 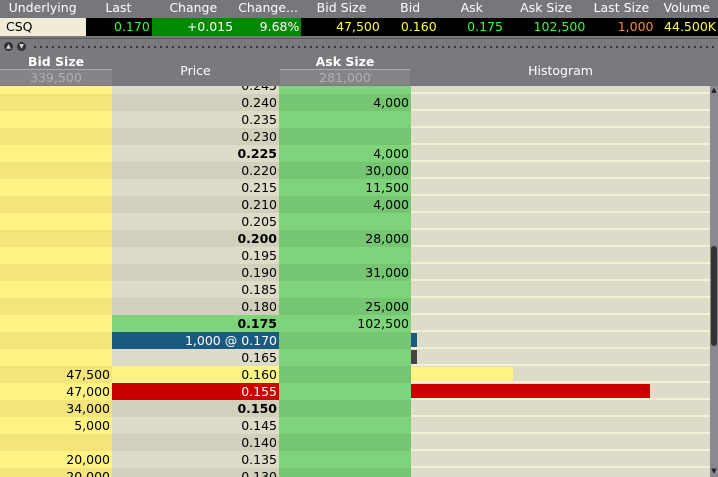 What do you see at coordinates (355, 153) in the screenshot?
I see `book-row: 0.225 4,000` at bounding box center [355, 153].